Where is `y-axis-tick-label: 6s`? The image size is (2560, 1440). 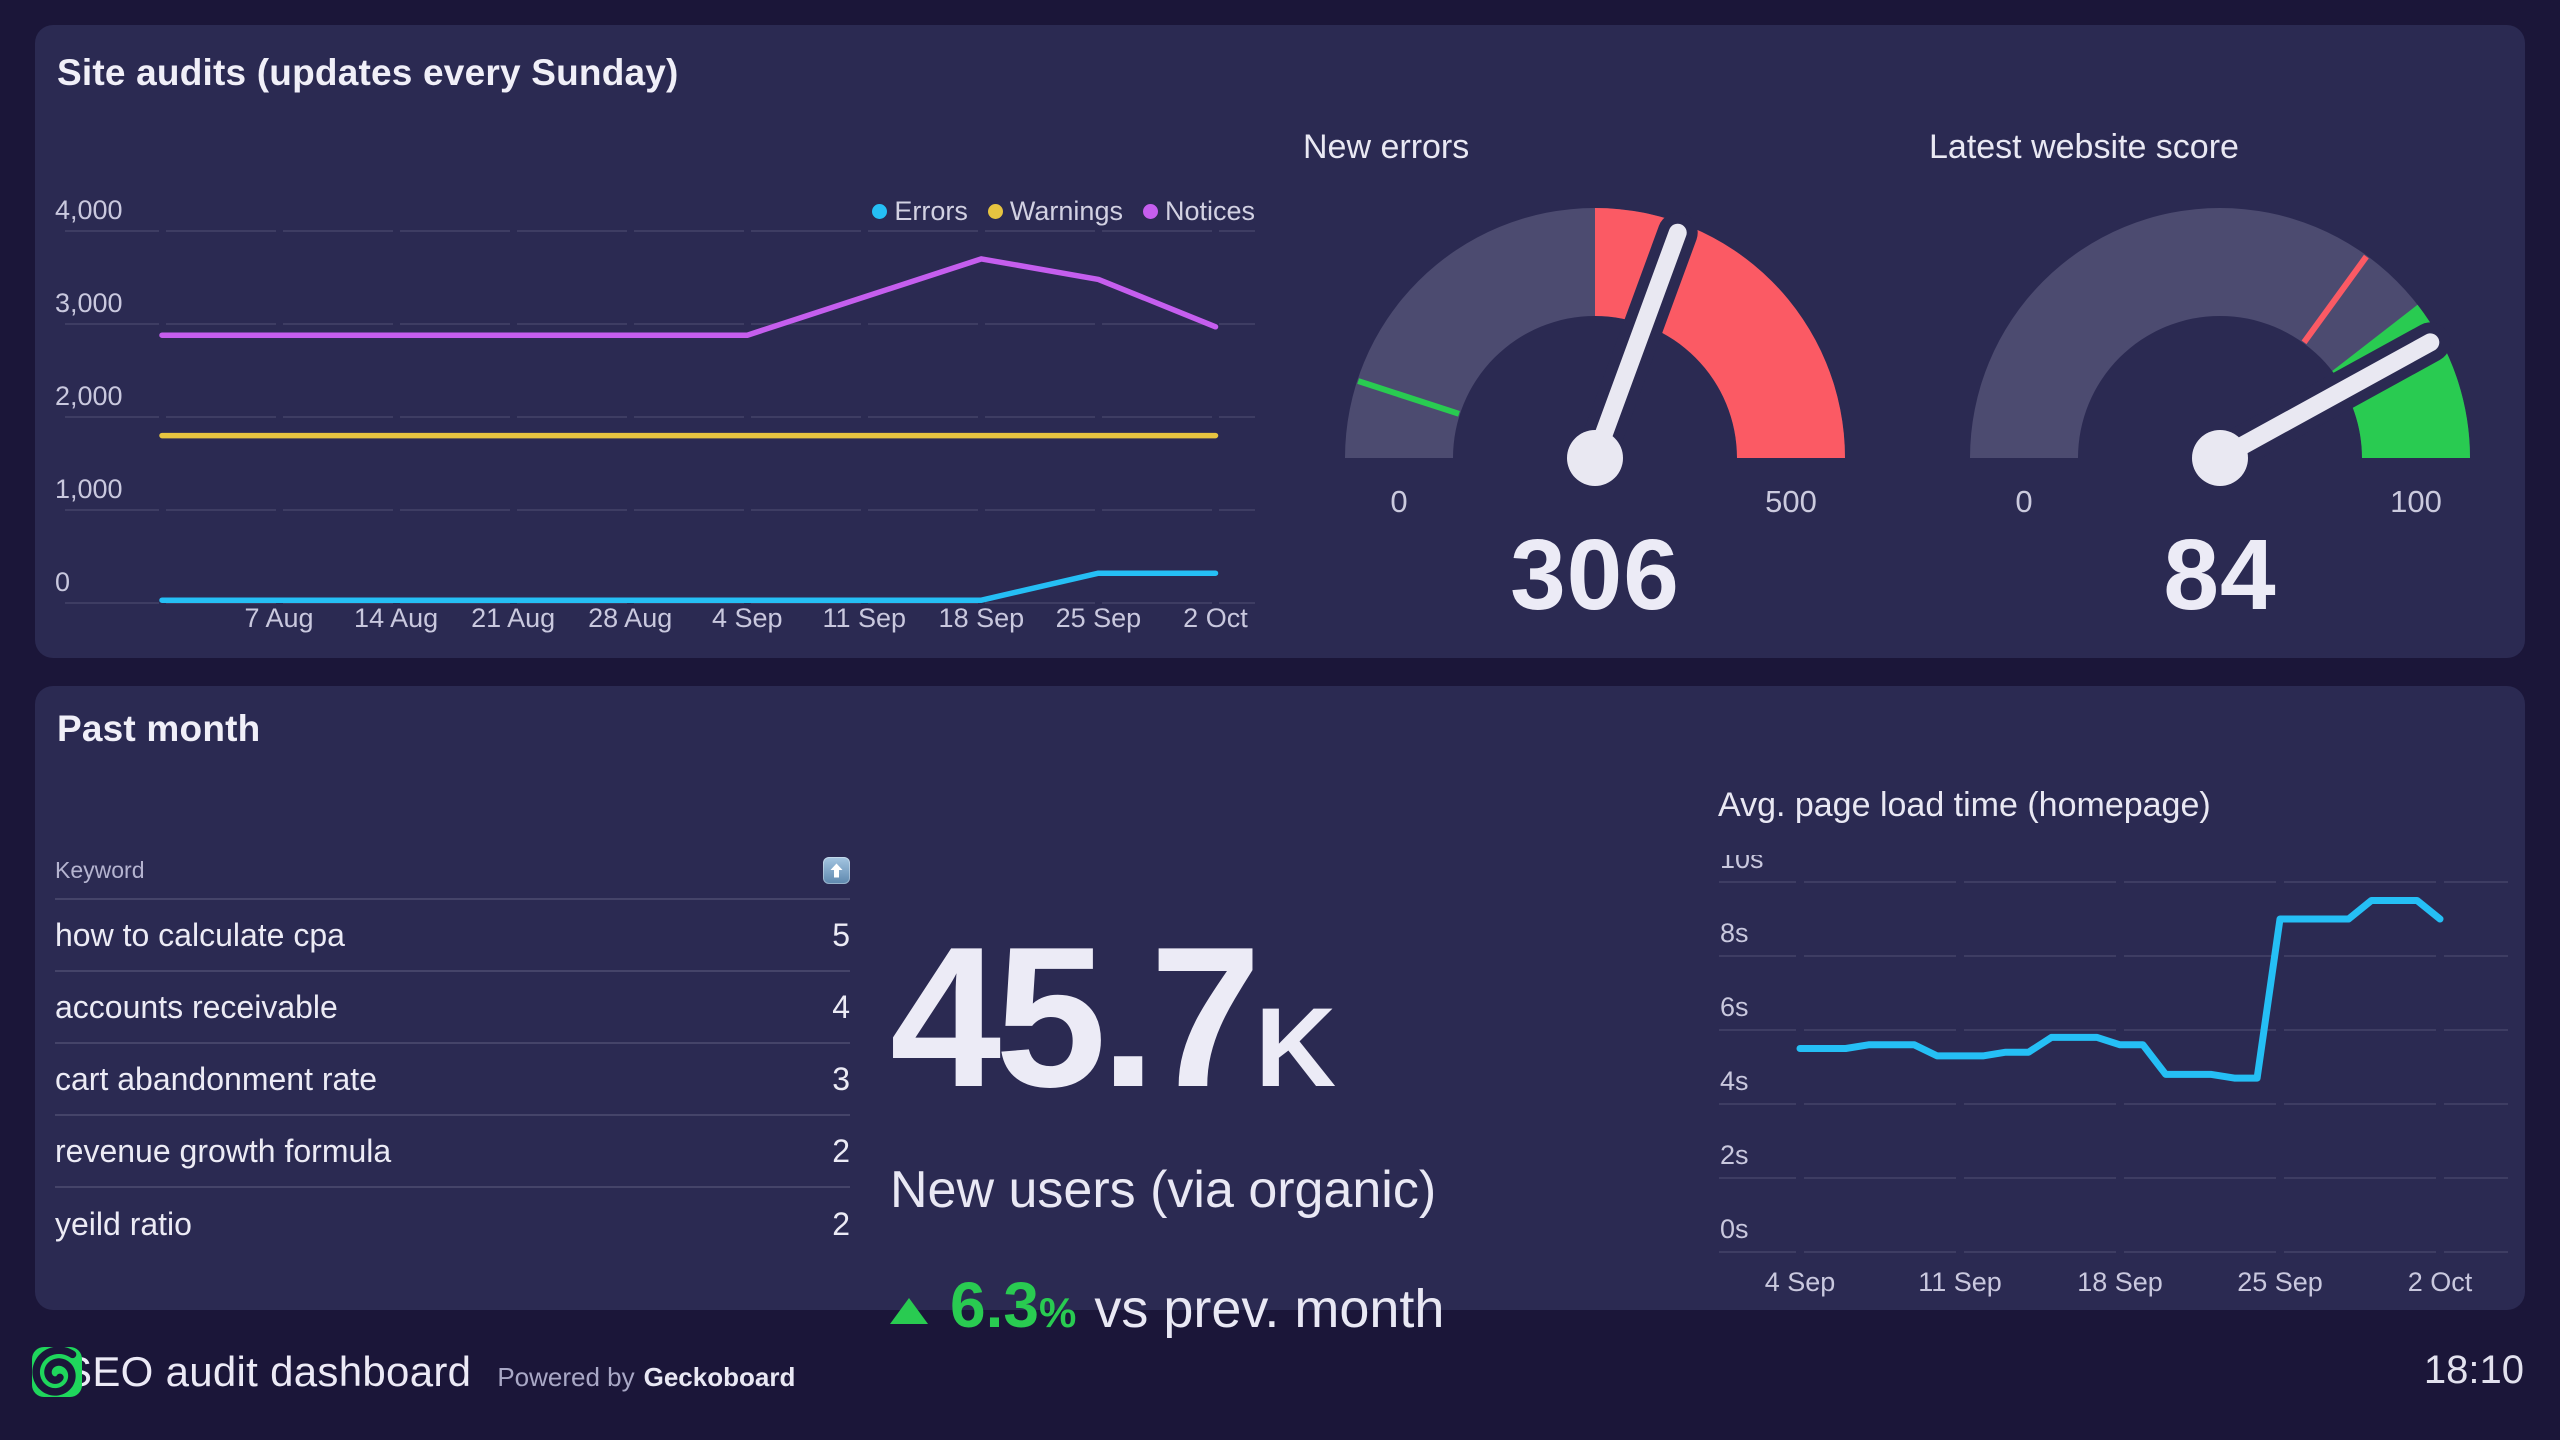
y-axis-tick-label: 6s is located at coordinates (1734, 1007).